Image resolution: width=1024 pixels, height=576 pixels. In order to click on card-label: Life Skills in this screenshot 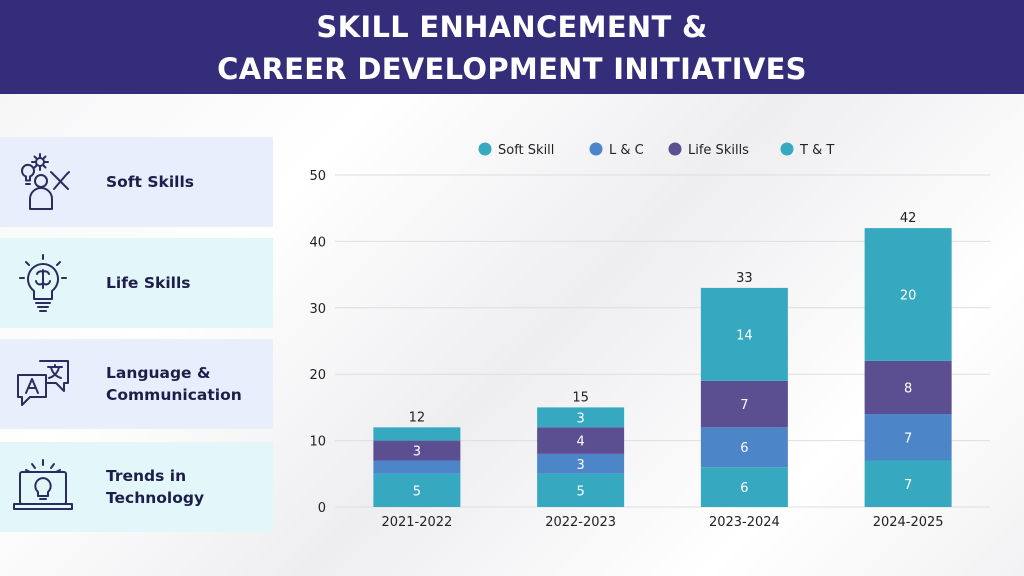, I will do `click(148, 283)`.